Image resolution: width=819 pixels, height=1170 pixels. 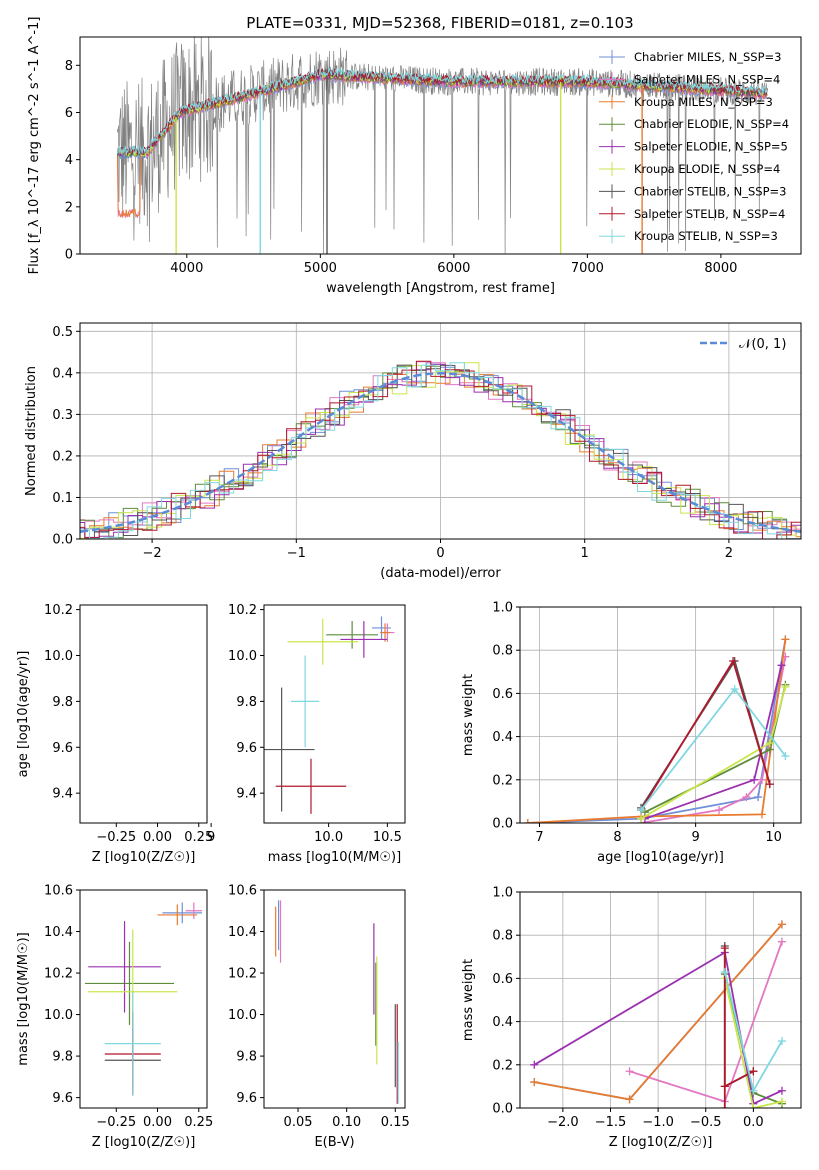 I want to click on x-tick-label: −0.5, so click(x=706, y=1122).